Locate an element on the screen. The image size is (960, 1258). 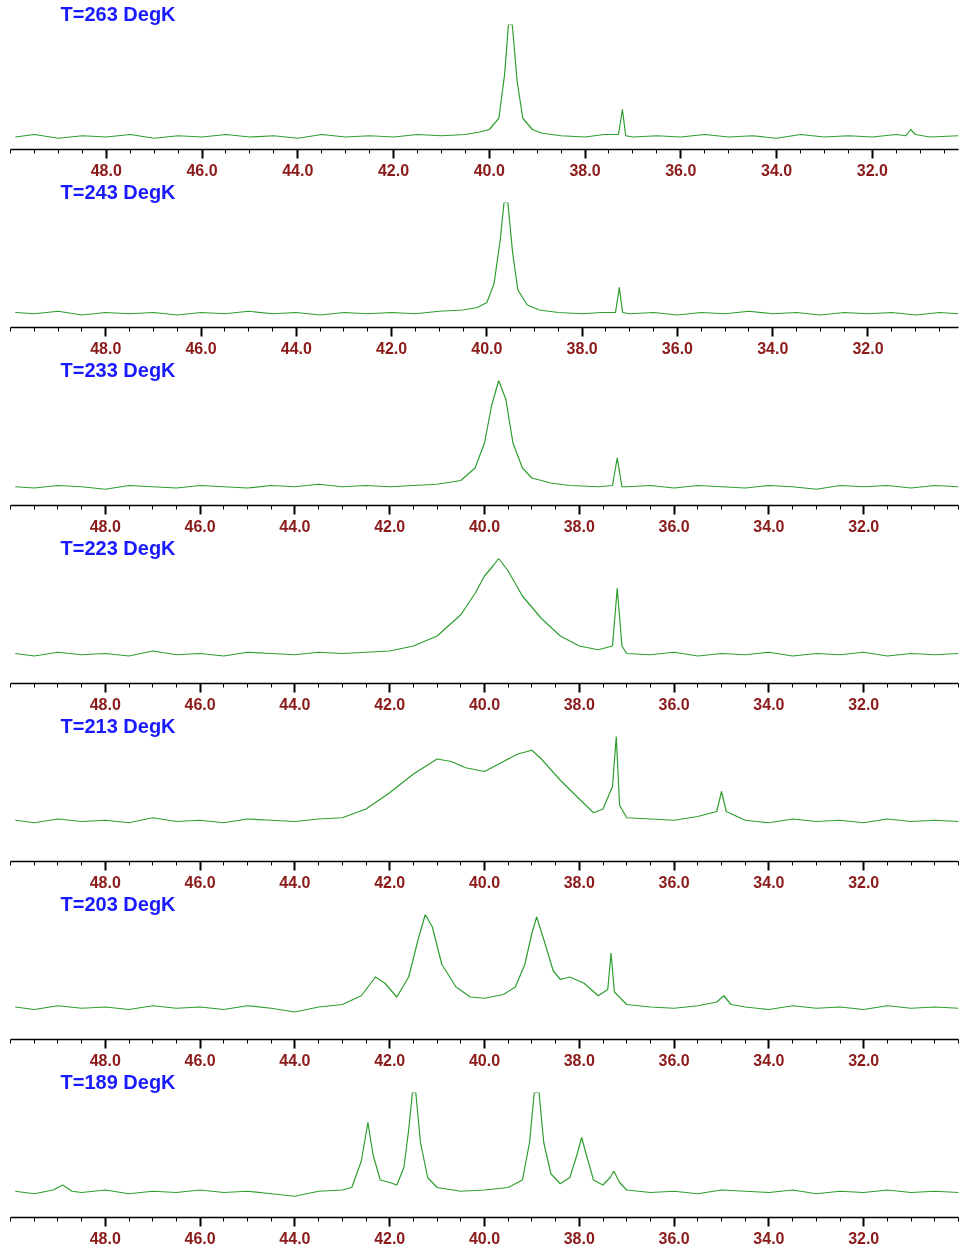
chart-title: T=203 DegK is located at coordinates (118, 903).